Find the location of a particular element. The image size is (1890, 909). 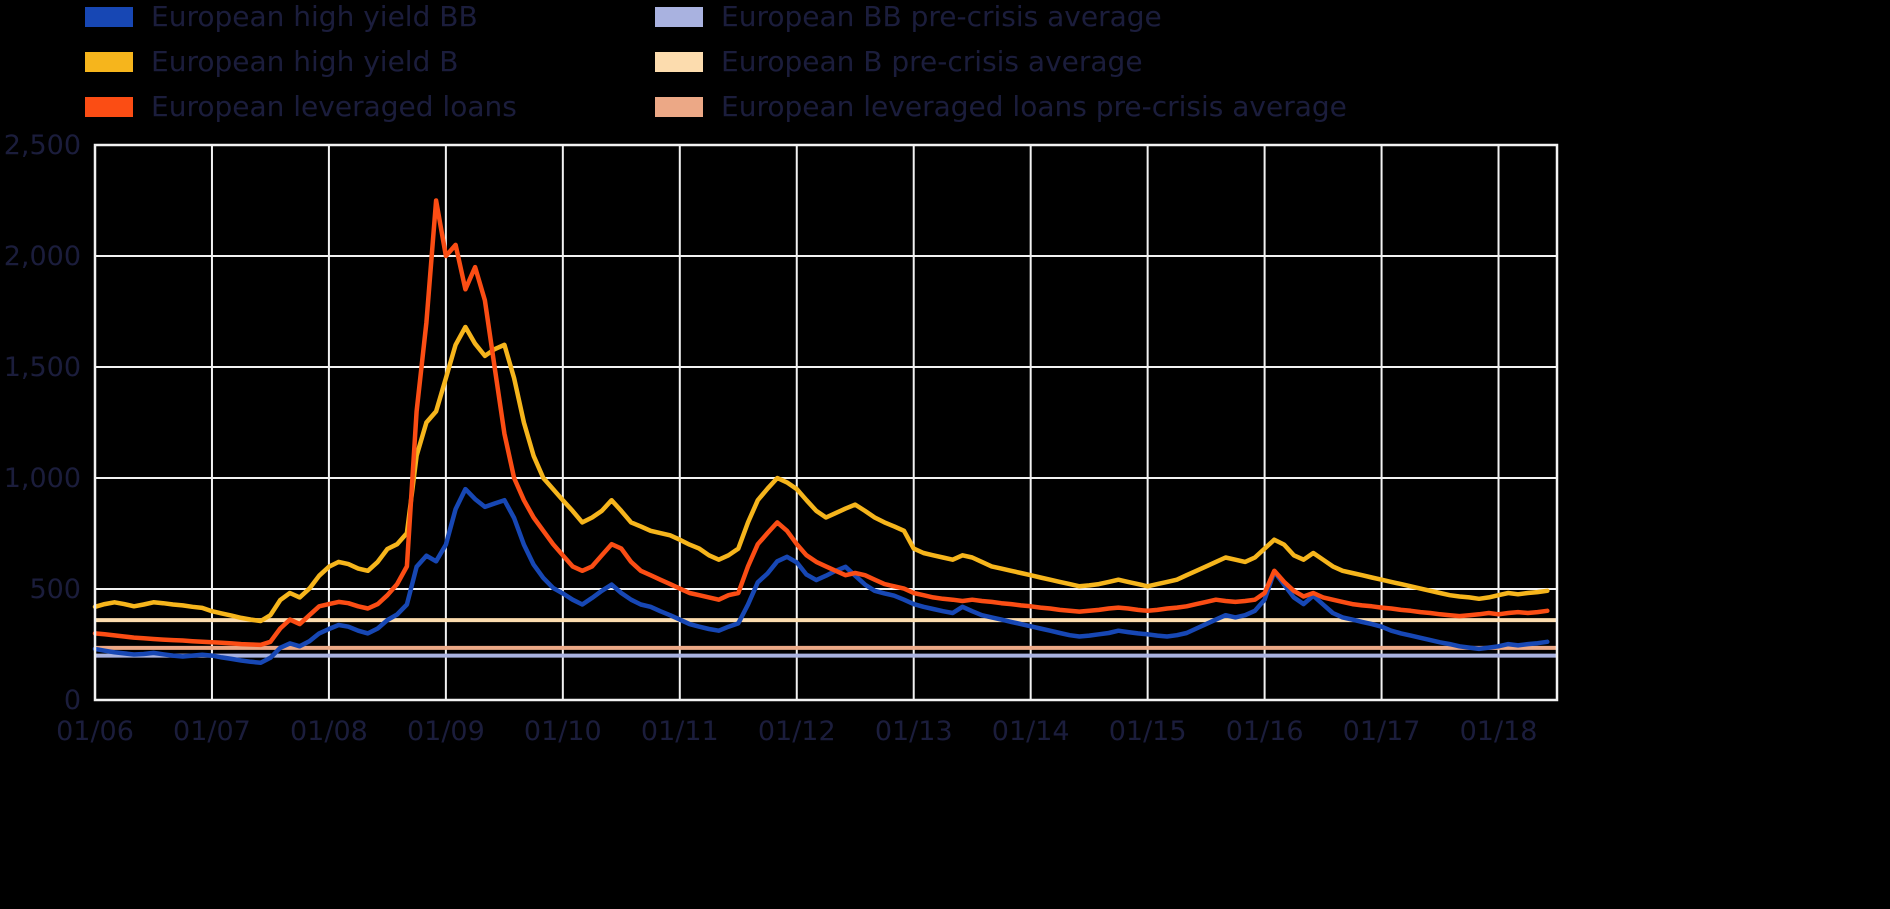

legend-swatch-high-yield-bb is located at coordinates (109, 16).